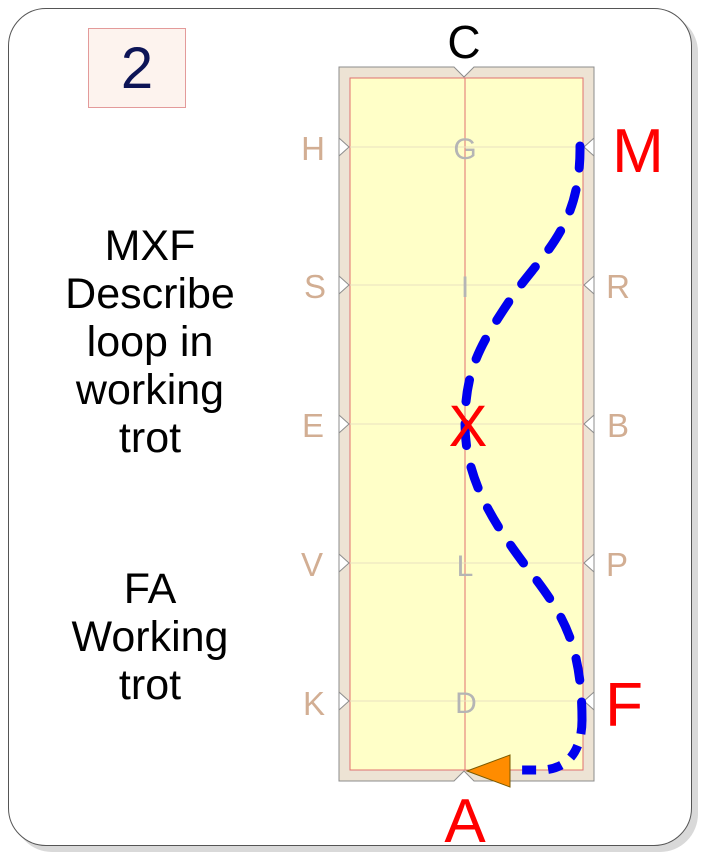  I want to click on letter-G: G, so click(464, 149).